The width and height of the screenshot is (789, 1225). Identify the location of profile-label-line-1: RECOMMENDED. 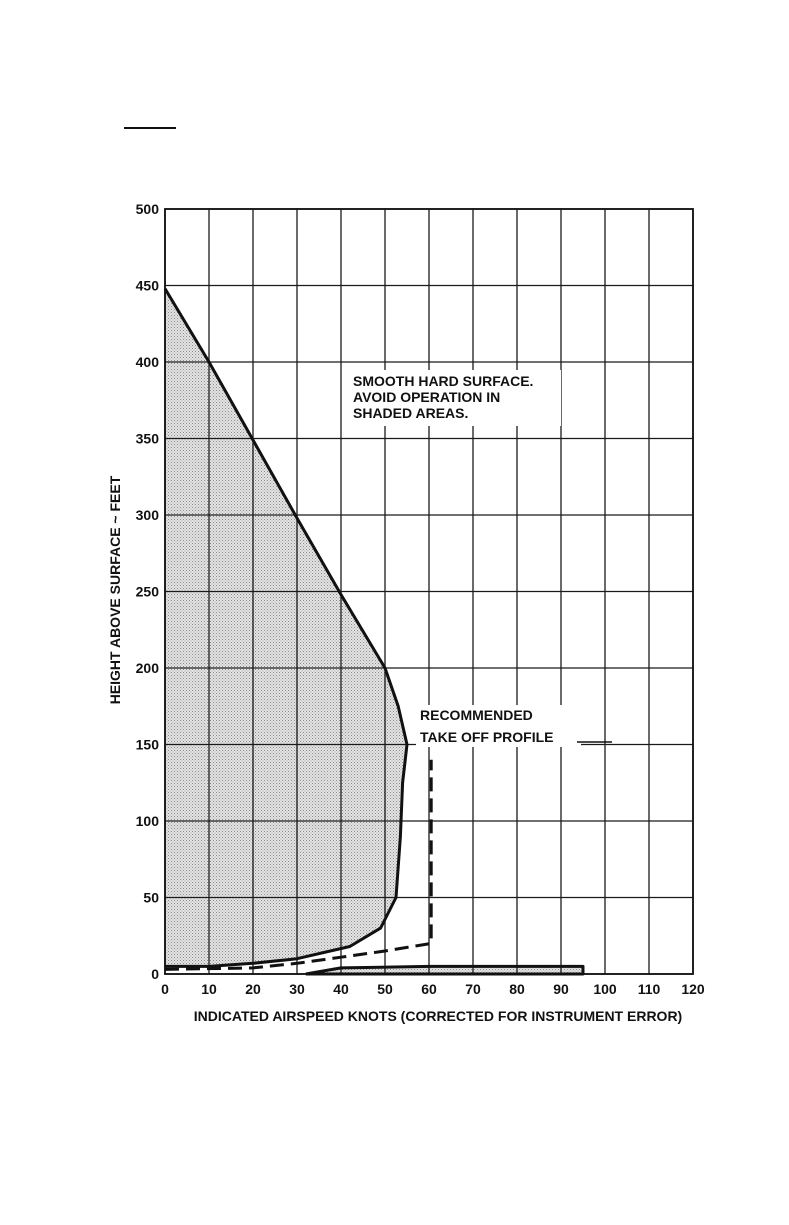
(476, 715).